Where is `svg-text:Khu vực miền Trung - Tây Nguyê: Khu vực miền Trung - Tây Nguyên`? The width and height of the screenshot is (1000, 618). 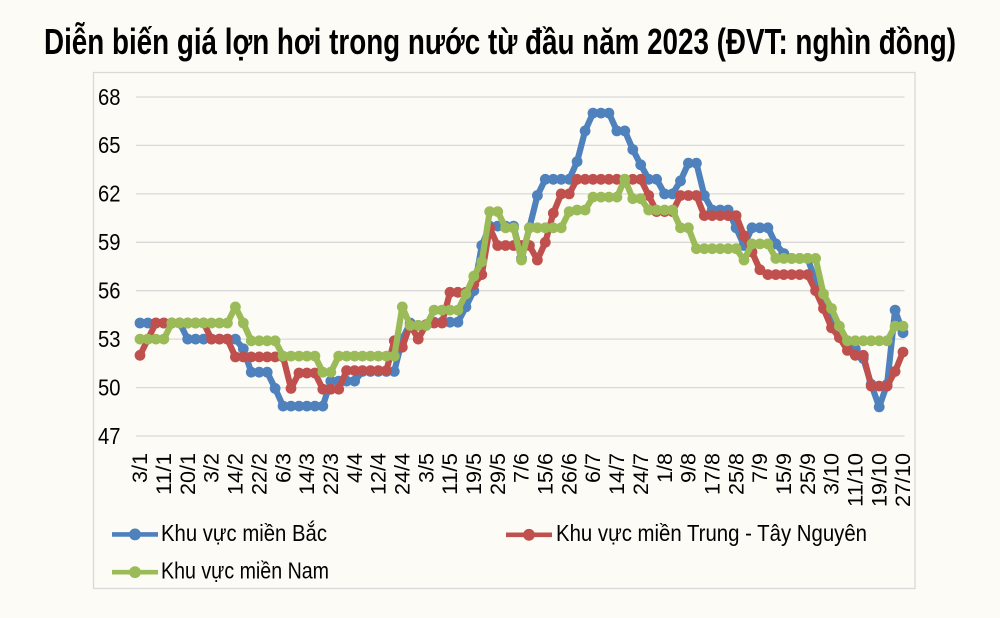 svg-text:Khu vực miền Trung - Tây Nguyê: Khu vực miền Trung - Tây Nguyên is located at coordinates (711, 533).